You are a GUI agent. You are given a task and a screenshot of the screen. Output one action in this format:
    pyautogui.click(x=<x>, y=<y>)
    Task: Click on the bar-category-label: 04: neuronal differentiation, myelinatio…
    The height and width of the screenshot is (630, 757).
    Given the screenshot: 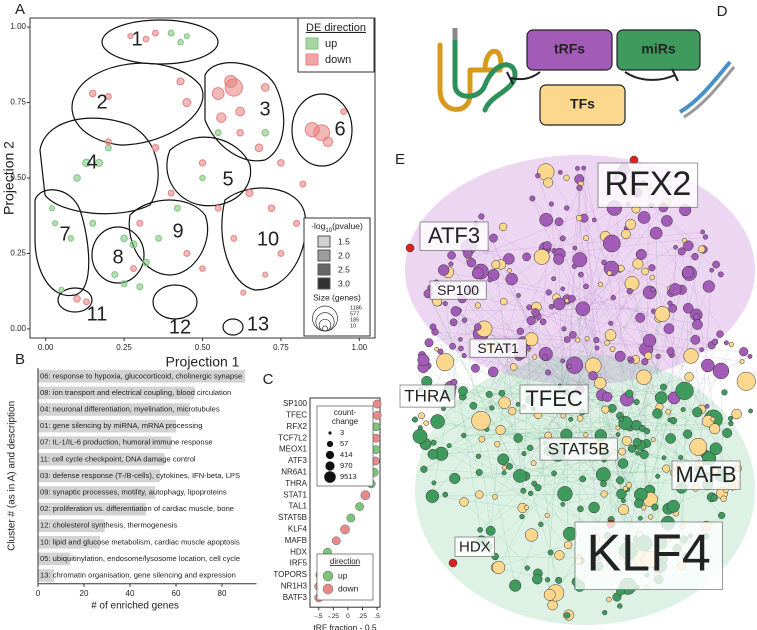 What is the action you would take?
    pyautogui.click(x=130, y=409)
    